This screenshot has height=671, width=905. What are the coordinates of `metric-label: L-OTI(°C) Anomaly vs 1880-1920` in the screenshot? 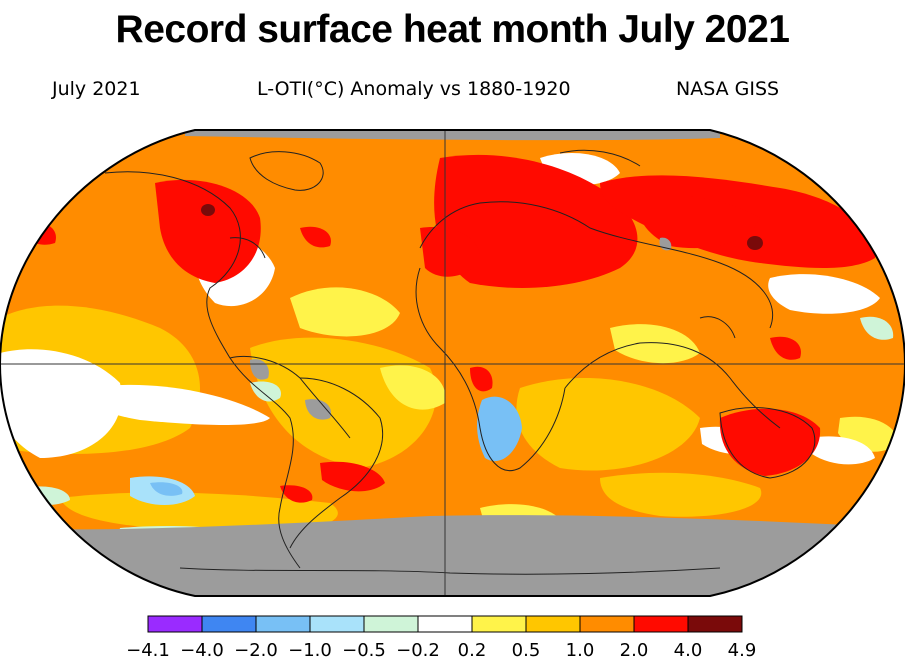 It's located at (414, 89).